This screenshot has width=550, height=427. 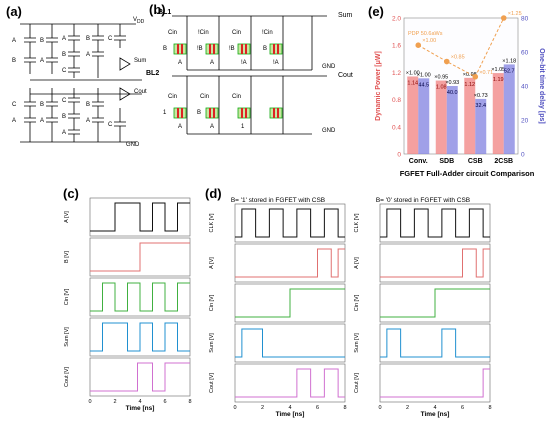 I want to click on data-label-power: 1.14, so click(x=412, y=83).